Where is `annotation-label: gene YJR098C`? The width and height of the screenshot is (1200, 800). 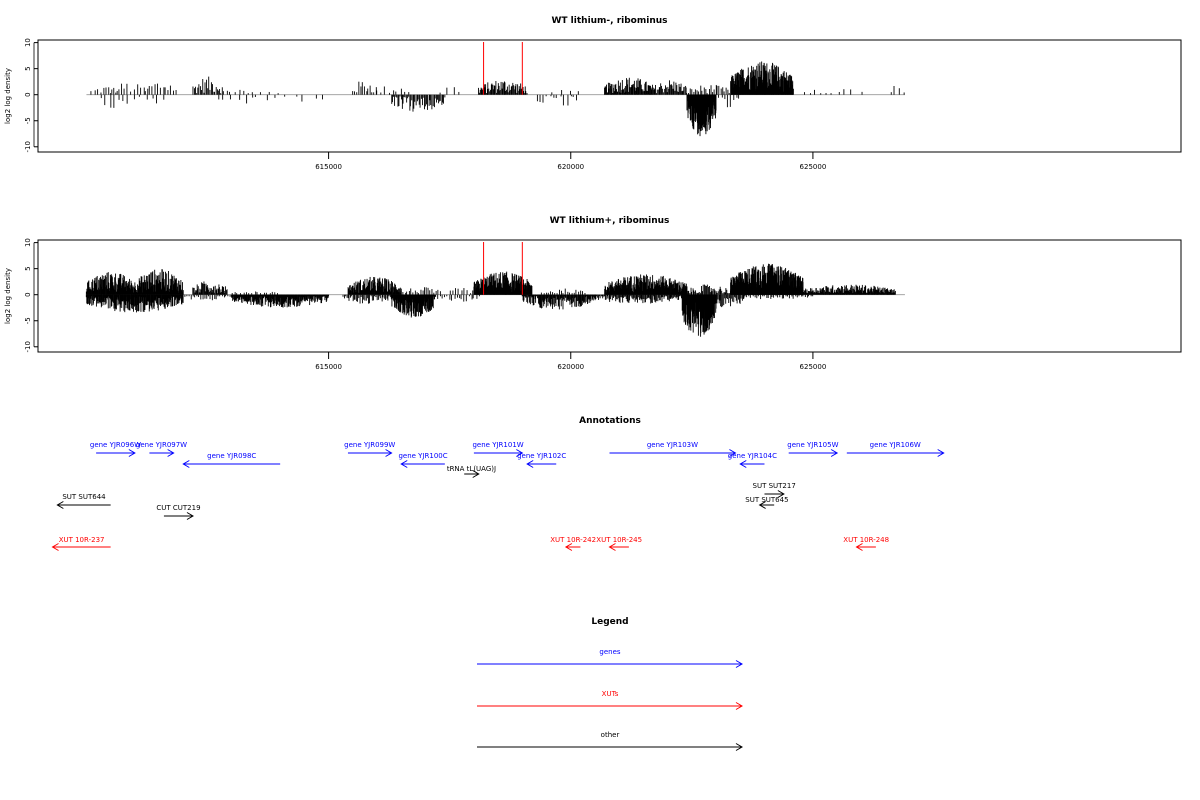 annotation-label: gene YJR098C is located at coordinates (231, 456).